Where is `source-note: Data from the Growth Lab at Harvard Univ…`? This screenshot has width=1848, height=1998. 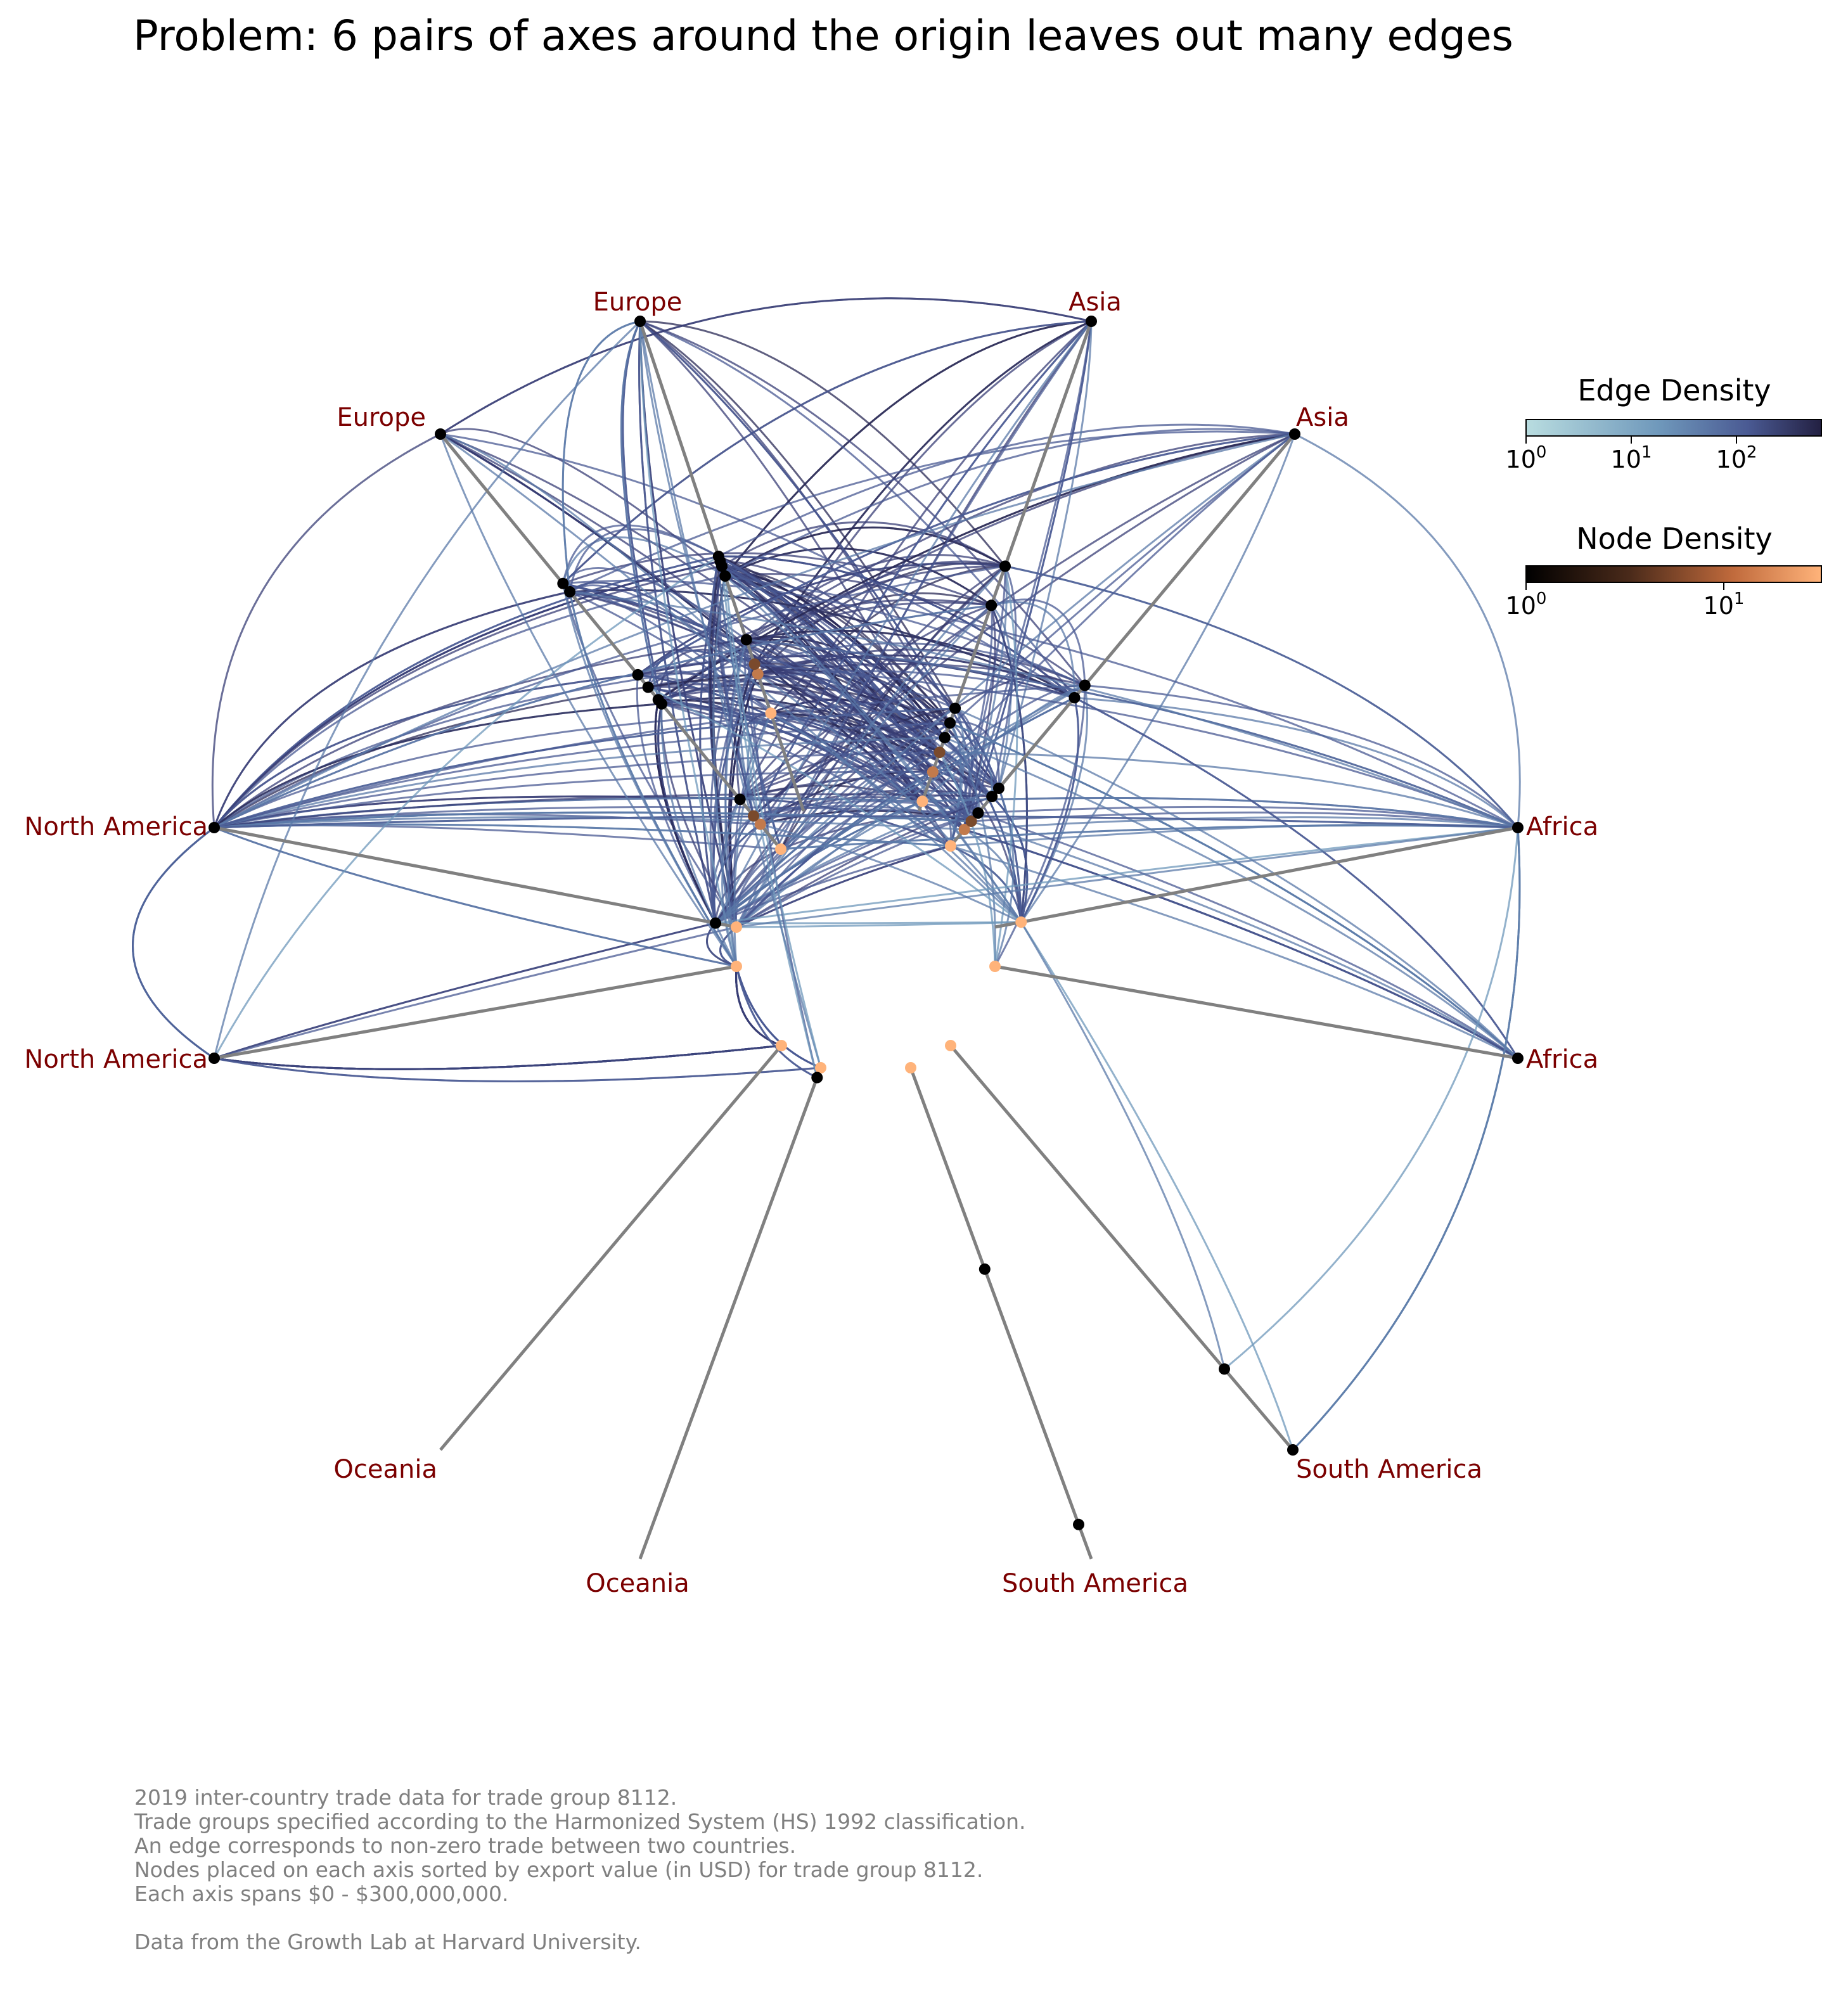
source-note: Data from the Growth Lab at Harvard Univ… is located at coordinates (387, 1942).